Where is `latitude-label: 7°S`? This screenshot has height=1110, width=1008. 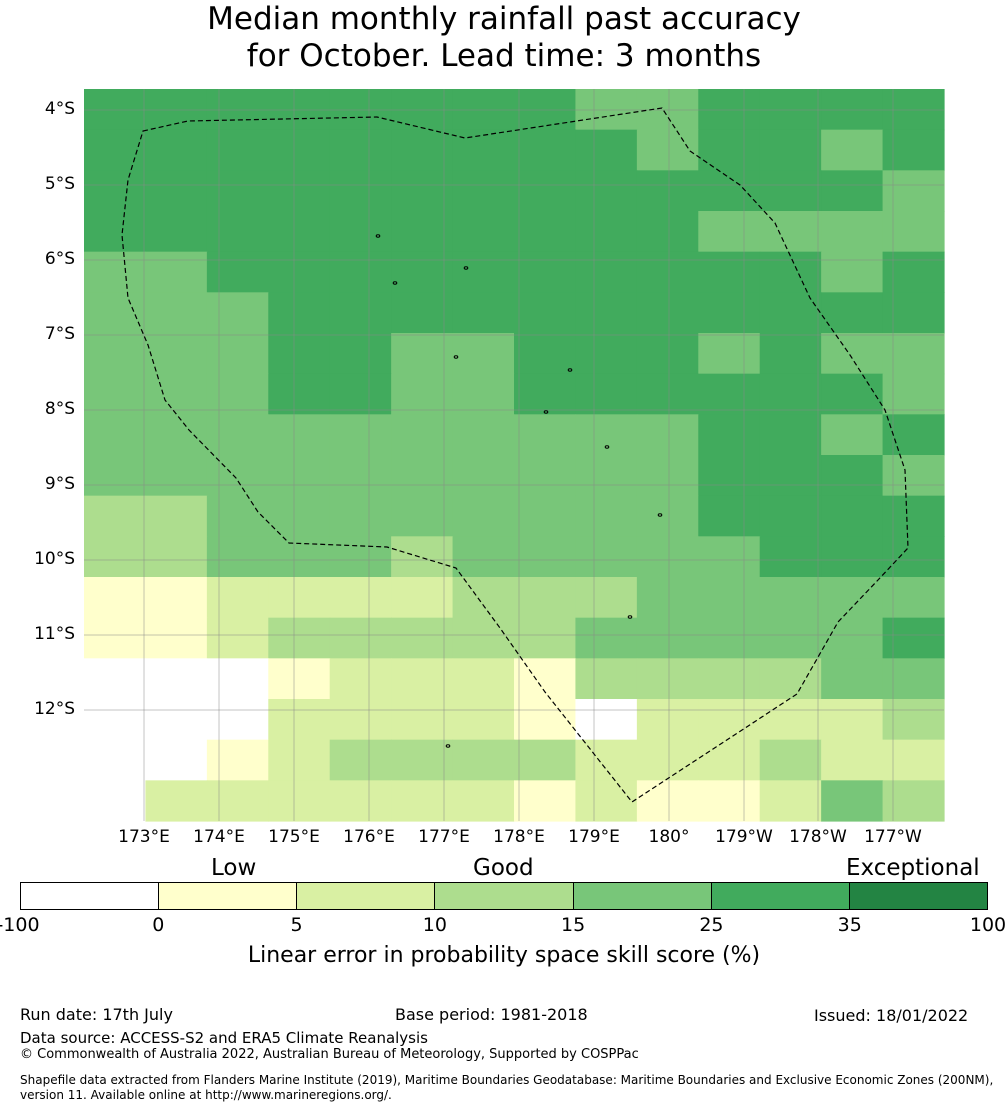 latitude-label: 7°S is located at coordinates (59, 334).